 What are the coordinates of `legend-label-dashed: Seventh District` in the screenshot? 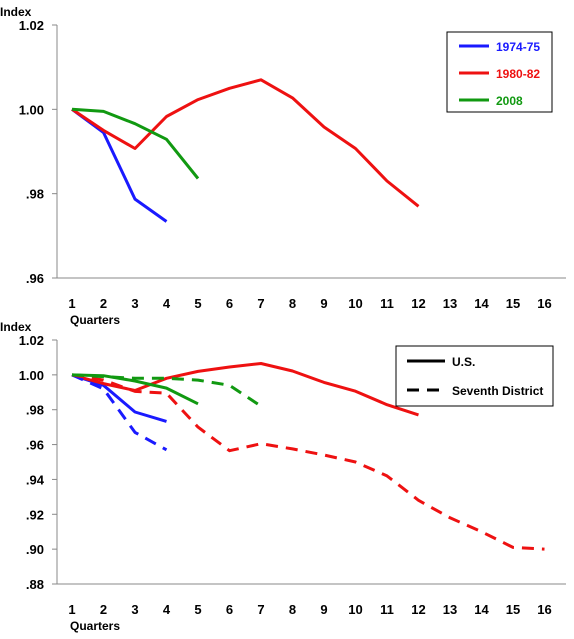 It's located at (497, 391).